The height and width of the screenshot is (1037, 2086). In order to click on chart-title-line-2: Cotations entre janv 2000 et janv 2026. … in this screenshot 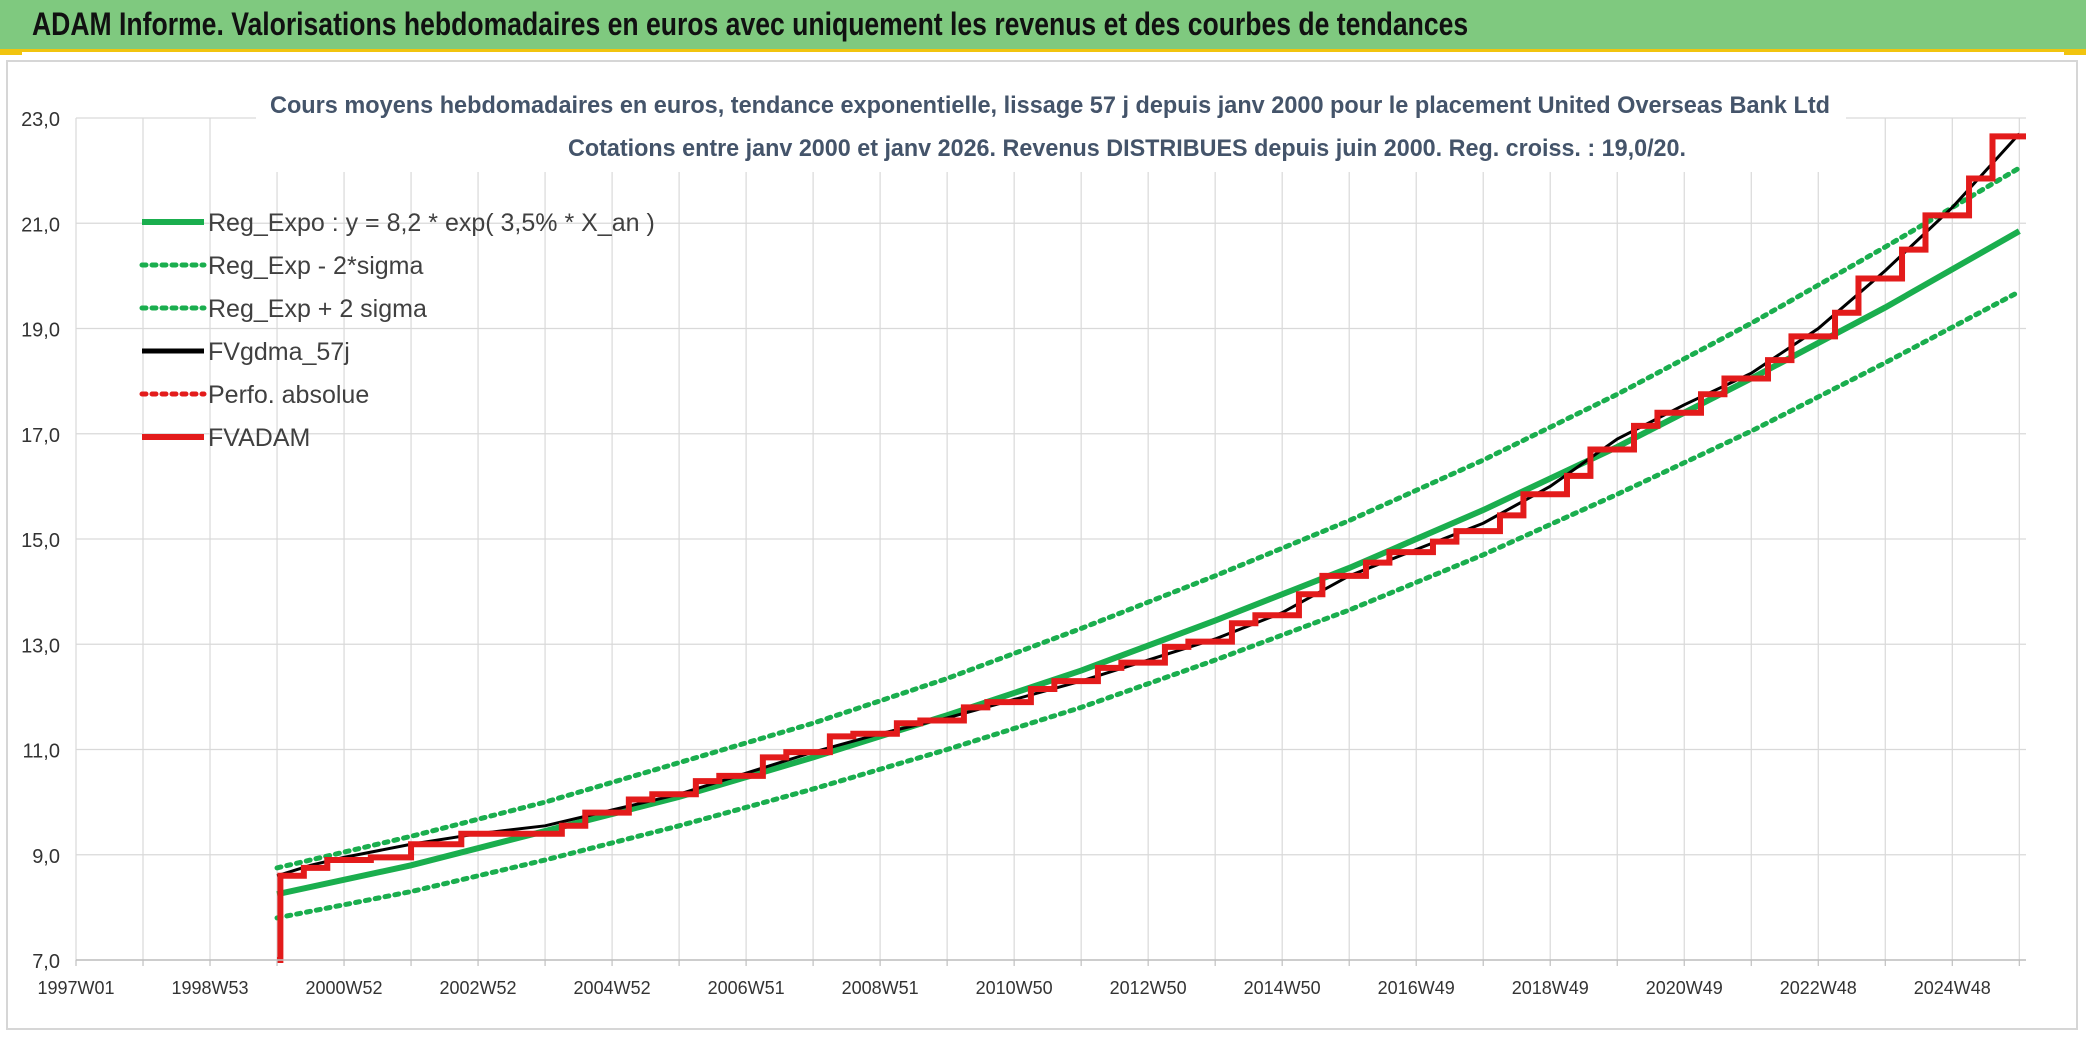, I will do `click(1127, 148)`.